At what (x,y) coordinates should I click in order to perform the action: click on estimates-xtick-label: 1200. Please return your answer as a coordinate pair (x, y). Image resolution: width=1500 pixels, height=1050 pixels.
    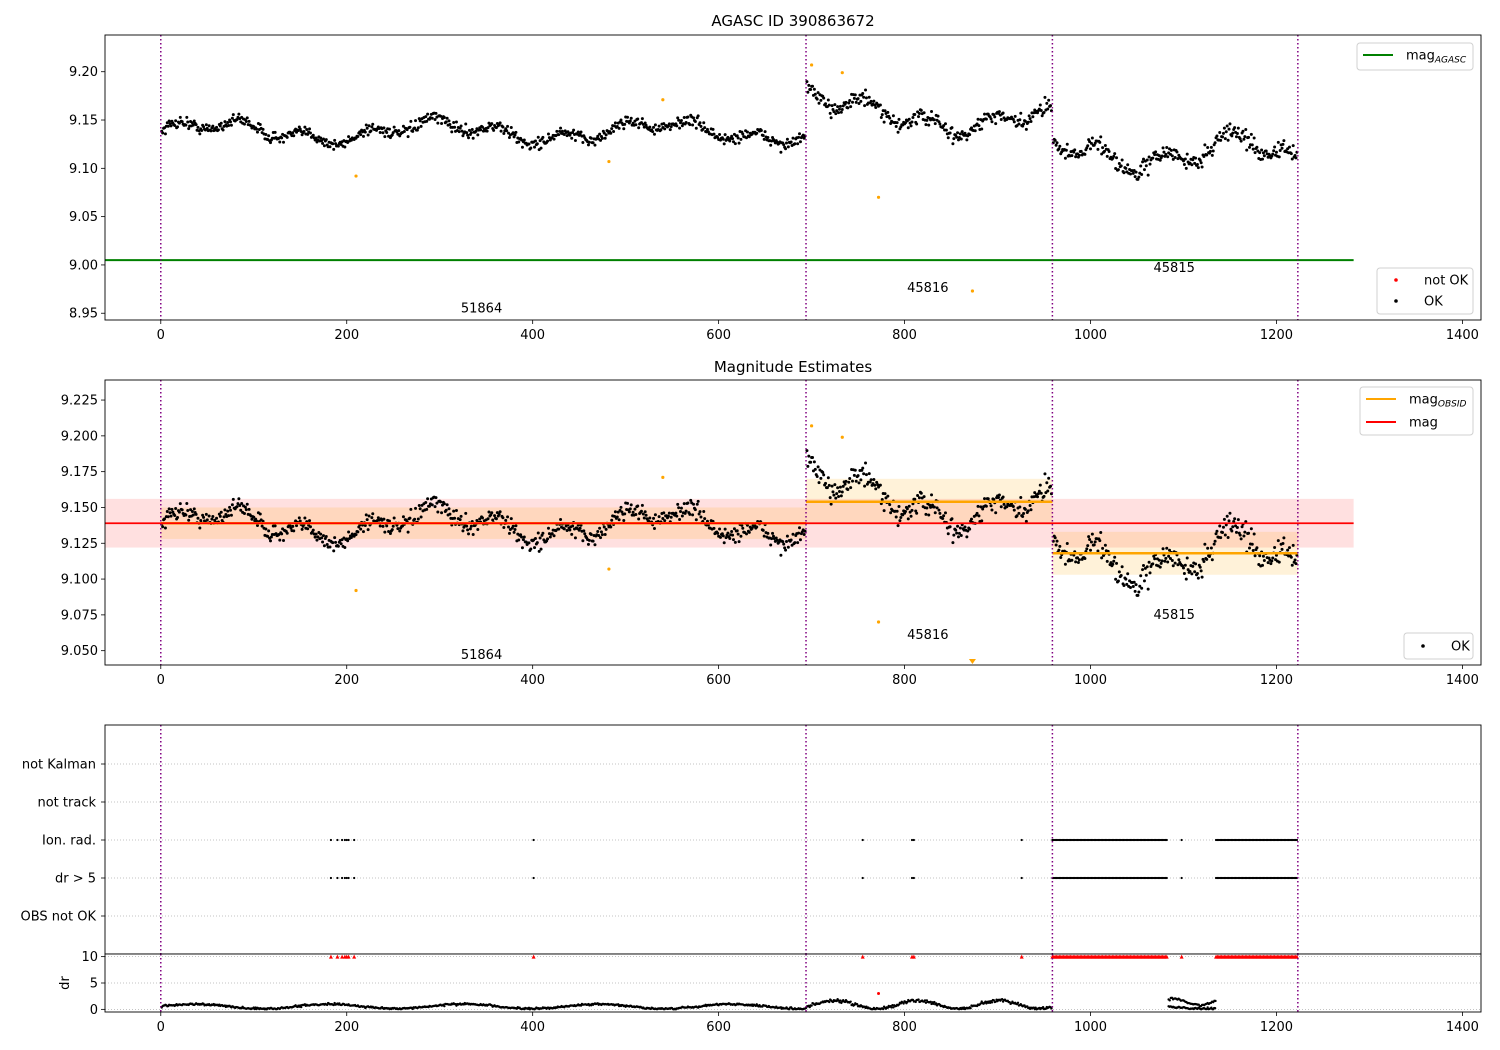
    Looking at the image, I should click on (1276, 680).